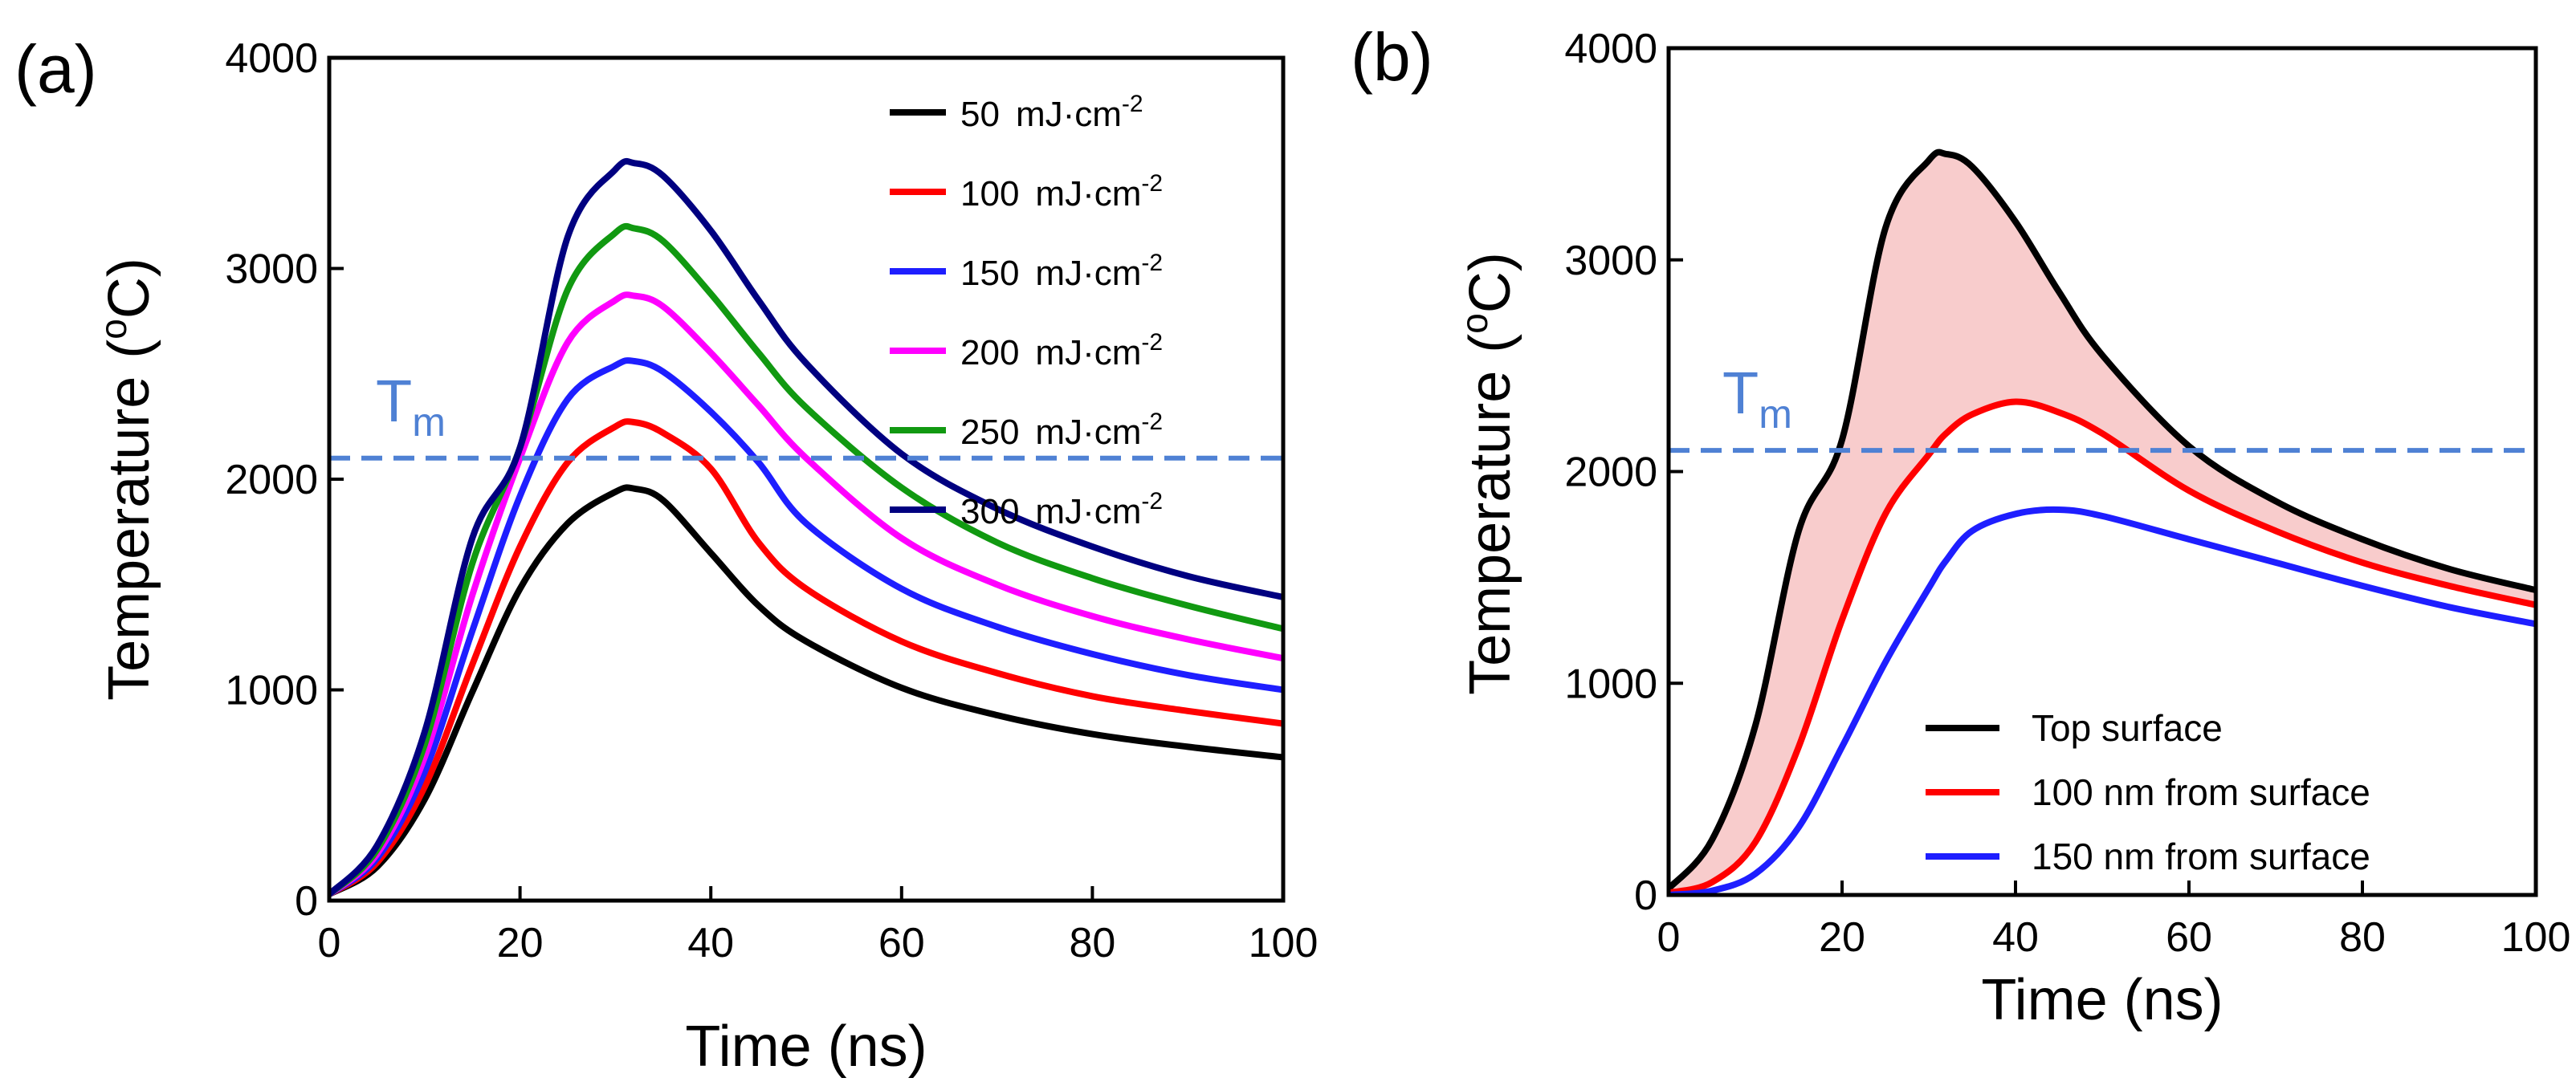 The width and height of the screenshot is (2576, 1086). I want to click on y-axis-label-a-text: Temperature, so click(129, 538).